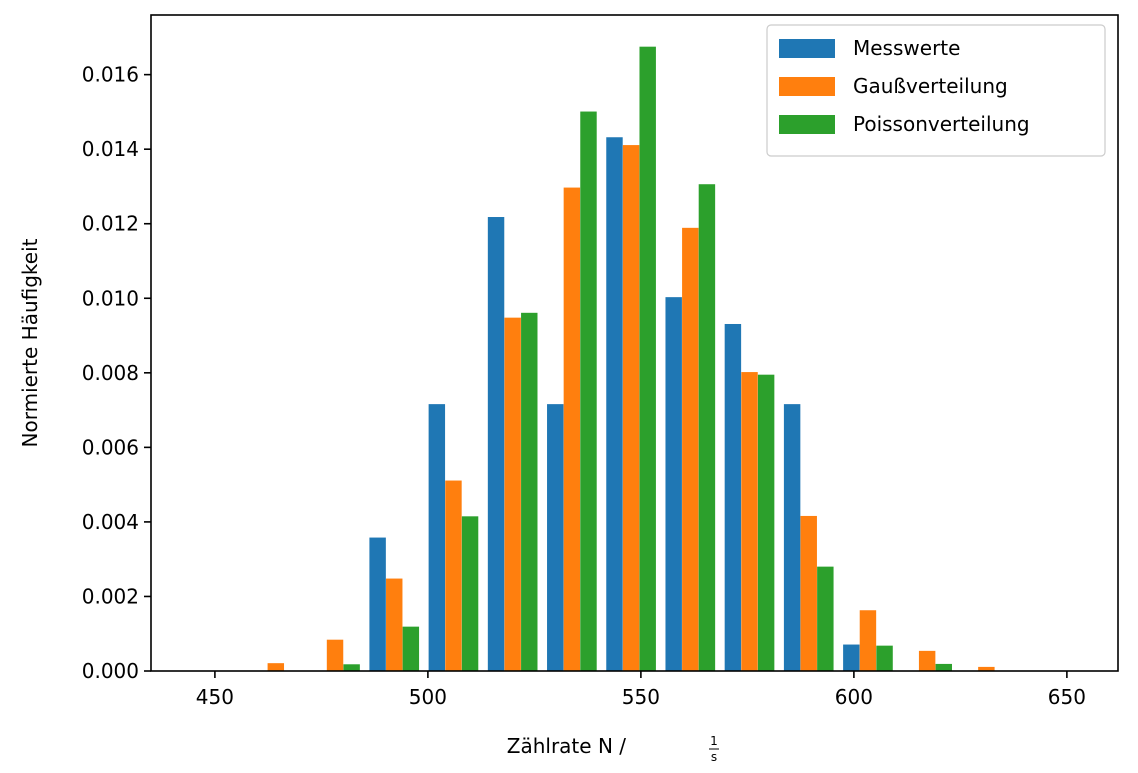 This screenshot has width=1138, height=773. What do you see at coordinates (110, 373) in the screenshot?
I see `y-tick-label: 0.008` at bounding box center [110, 373].